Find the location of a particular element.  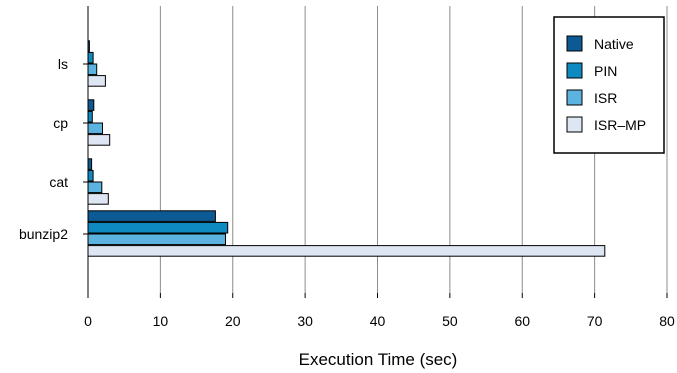

bar-cp-native is located at coordinates (91, 105).